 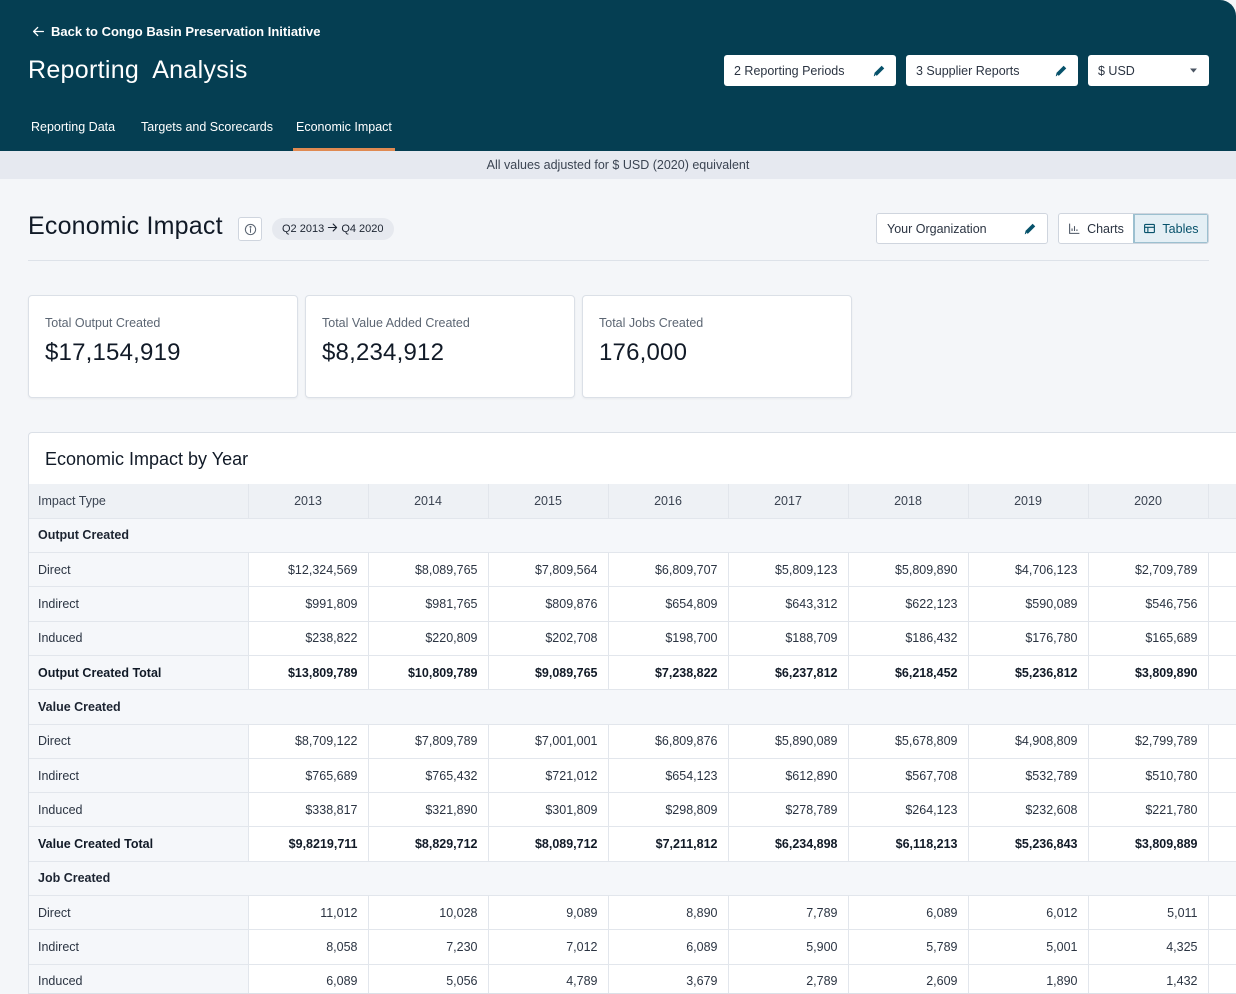 I want to click on table-cell: 11,012, so click(x=308, y=913).